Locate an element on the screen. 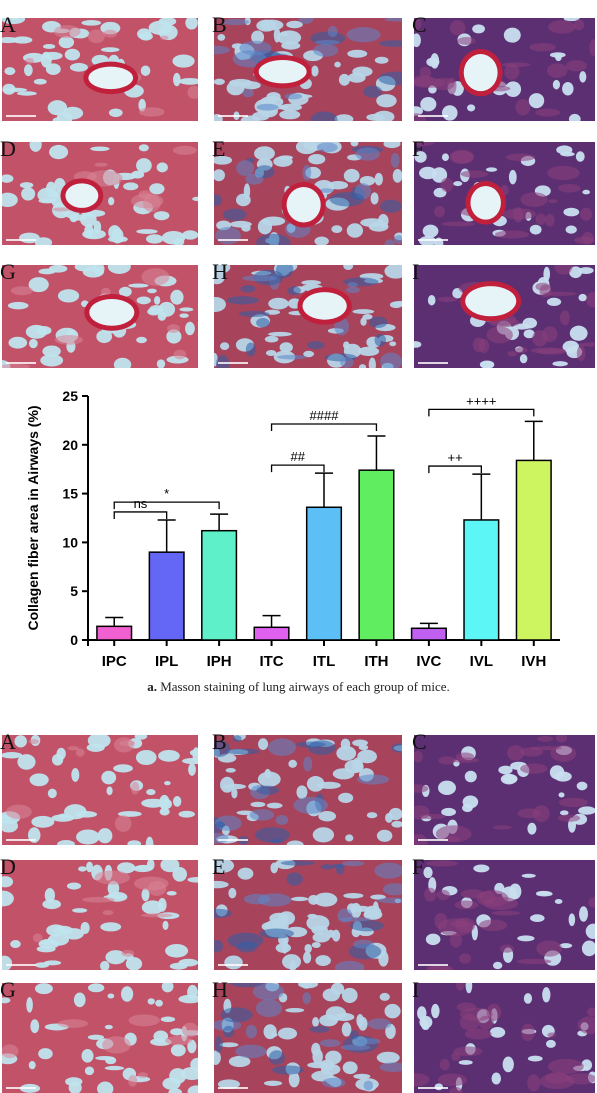 This screenshot has height=1093, width=597. fig-b-panel-c is located at coordinates (504, 790).